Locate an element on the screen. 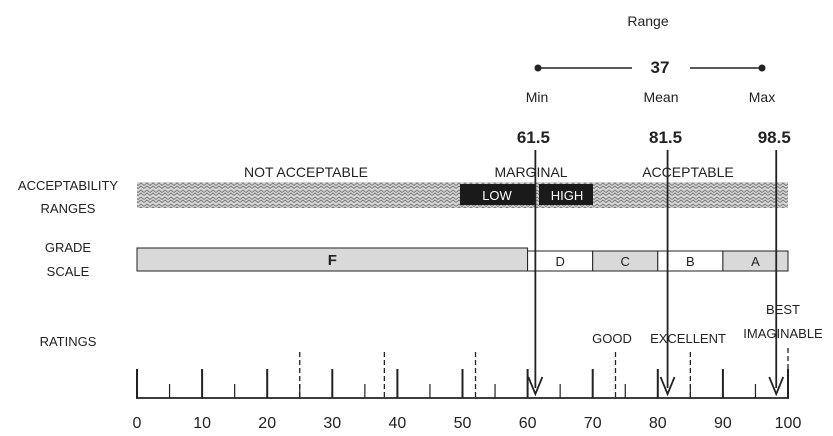 The image size is (833, 436). marker-labels: 61.5 81.5 98.5 is located at coordinates (654, 137).